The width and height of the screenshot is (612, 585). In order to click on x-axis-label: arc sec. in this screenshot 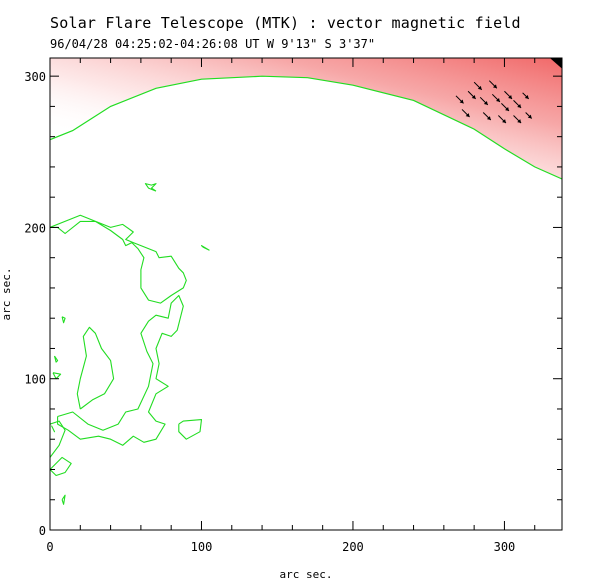, I will do `click(306, 574)`.